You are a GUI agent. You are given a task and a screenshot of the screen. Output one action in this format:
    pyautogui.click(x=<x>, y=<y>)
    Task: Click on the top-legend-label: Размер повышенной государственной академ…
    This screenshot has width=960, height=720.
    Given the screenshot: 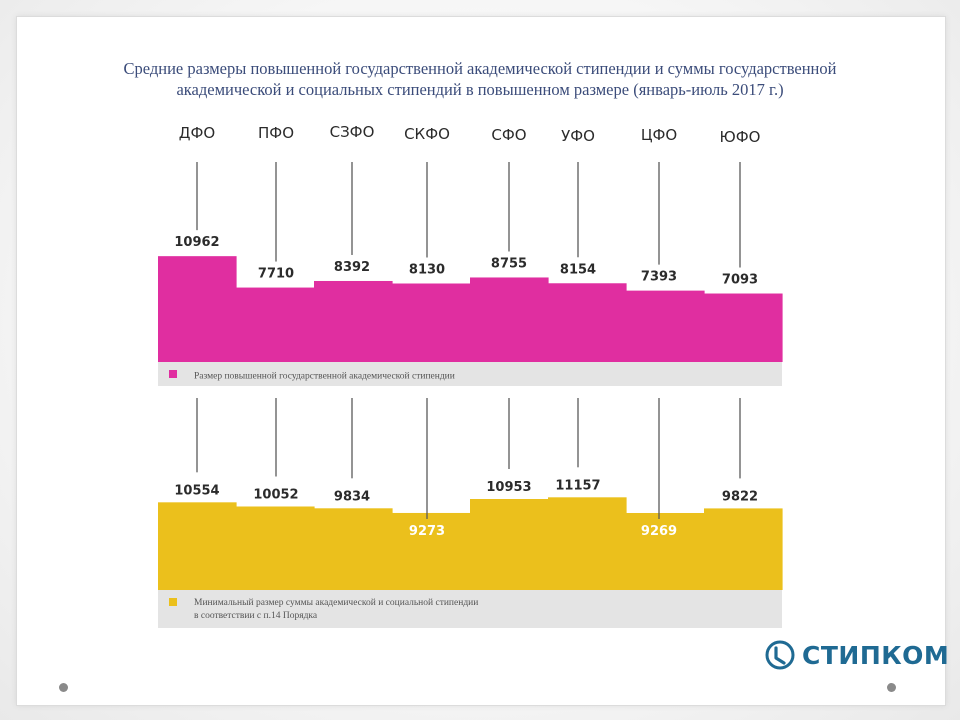 What is the action you would take?
    pyautogui.click(x=324, y=376)
    